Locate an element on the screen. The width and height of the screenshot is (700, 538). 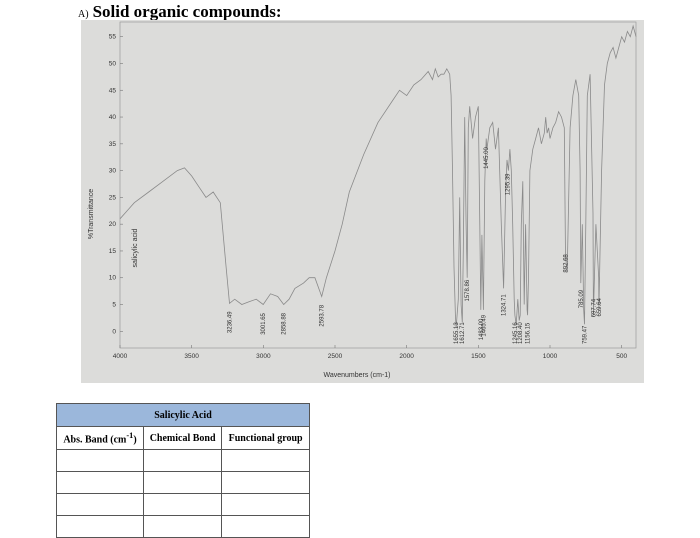
y-axis-label: %Transmittance is located at coordinates (91, 214).